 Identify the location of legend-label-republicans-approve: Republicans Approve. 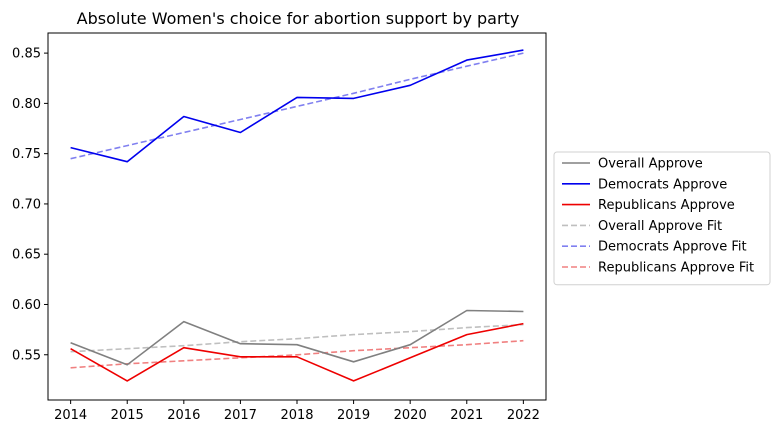
(666, 205).